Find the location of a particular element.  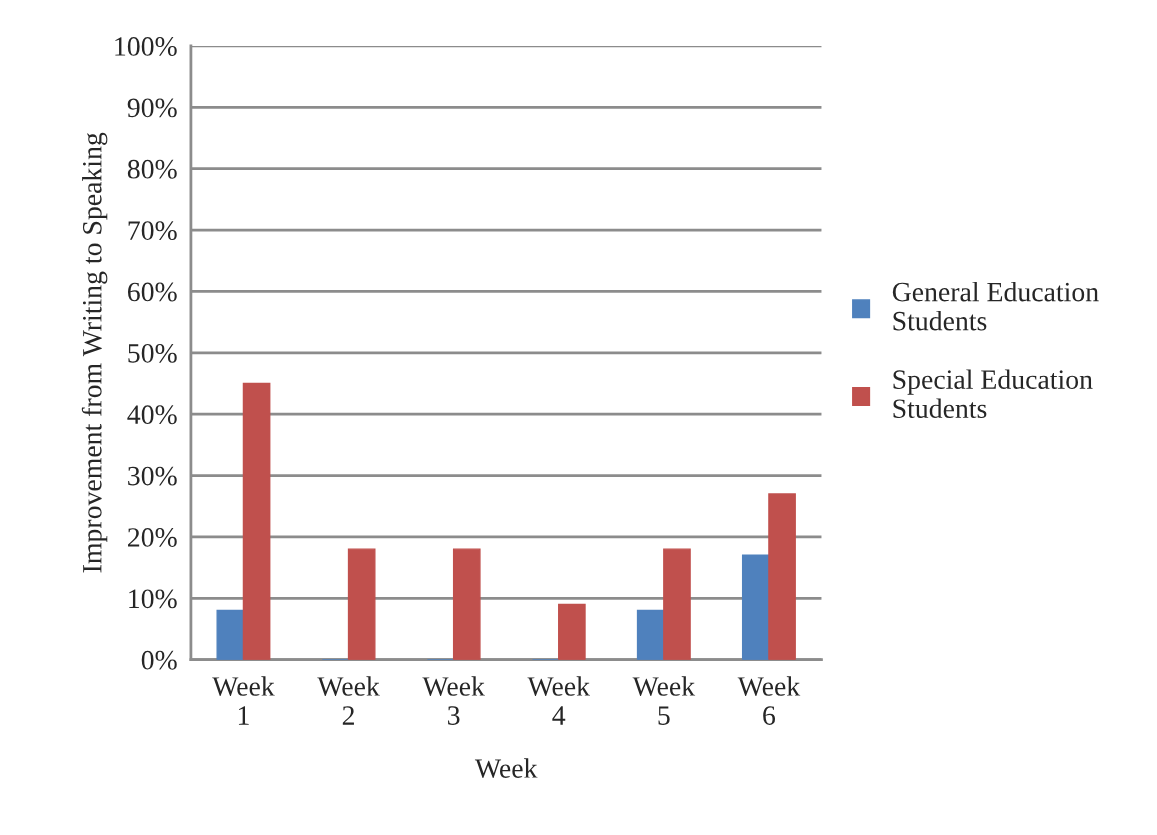

y-tick-label: 100% is located at coordinates (146, 46).